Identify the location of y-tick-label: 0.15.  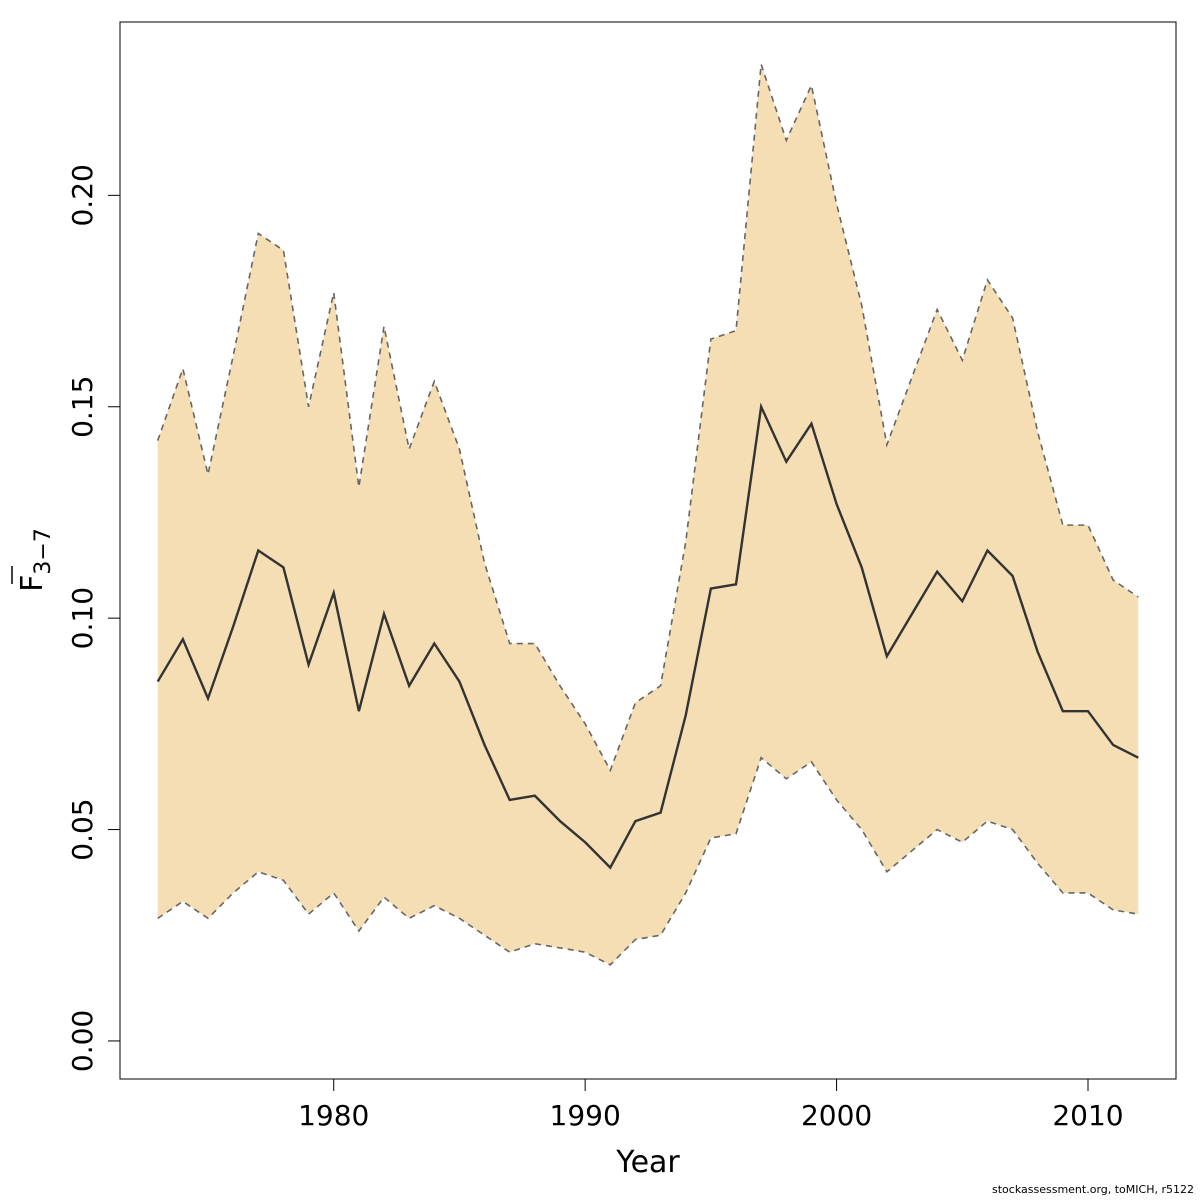
(82, 407).